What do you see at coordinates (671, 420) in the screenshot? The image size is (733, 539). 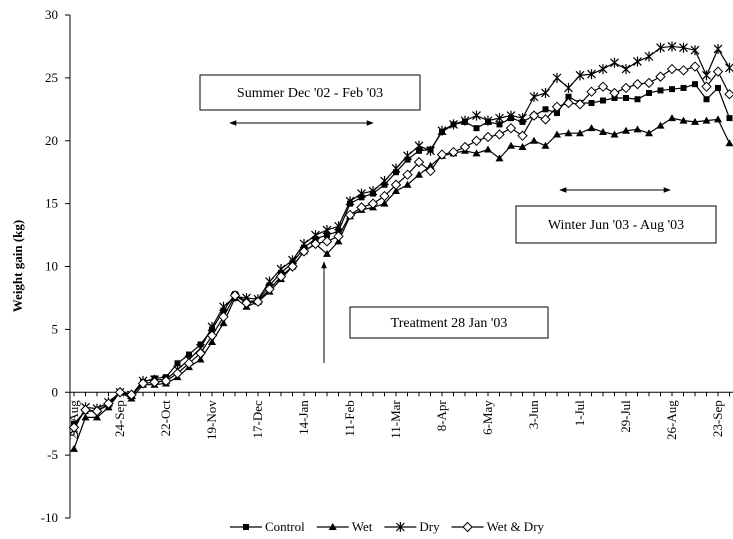 I see `x-tick-label: 26-Aug` at bounding box center [671, 420].